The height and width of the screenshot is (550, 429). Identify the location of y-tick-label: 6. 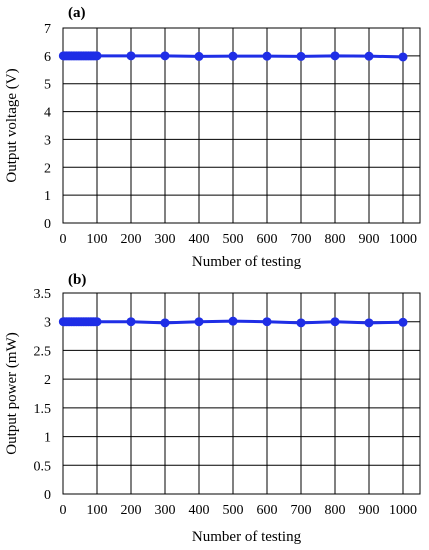
(47, 57).